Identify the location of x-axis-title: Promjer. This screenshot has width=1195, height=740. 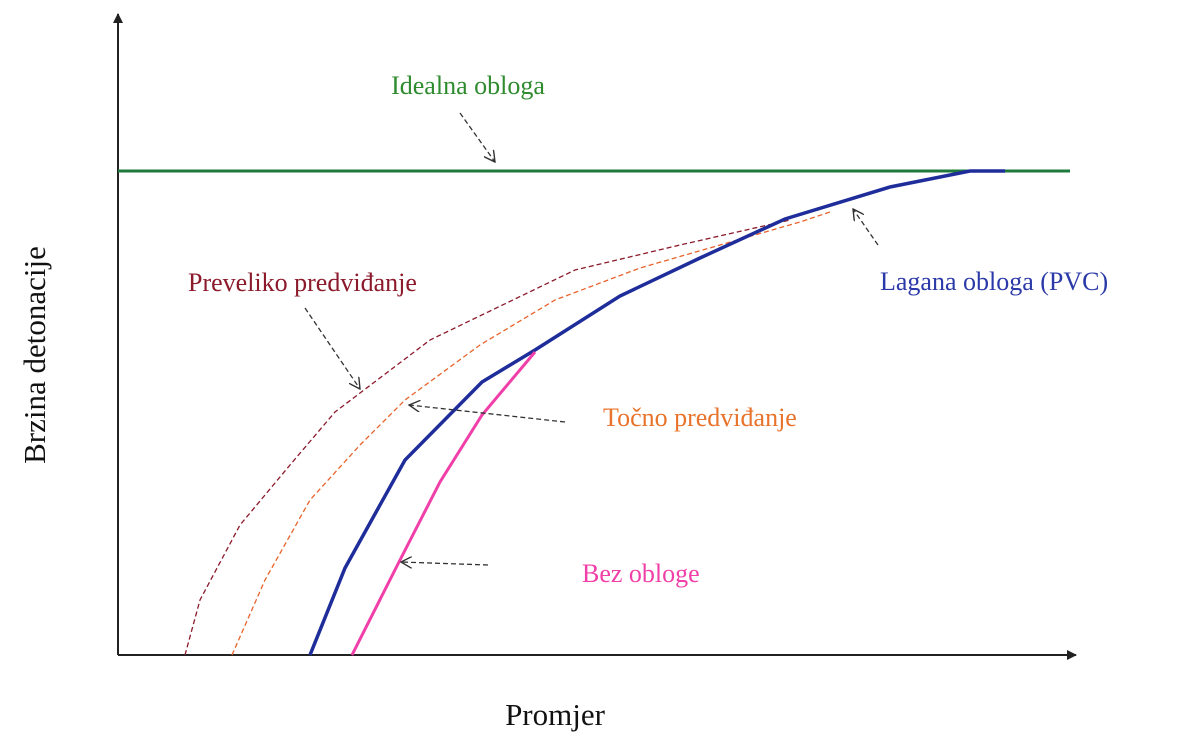
(555, 714).